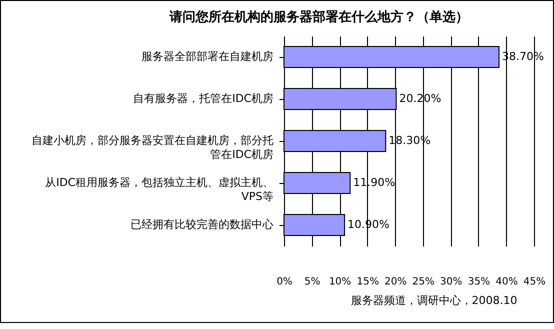 Image resolution: width=554 pixels, height=329 pixels. Describe the element at coordinates (479, 282) in the screenshot. I see `x-tick-label: 35%` at that location.